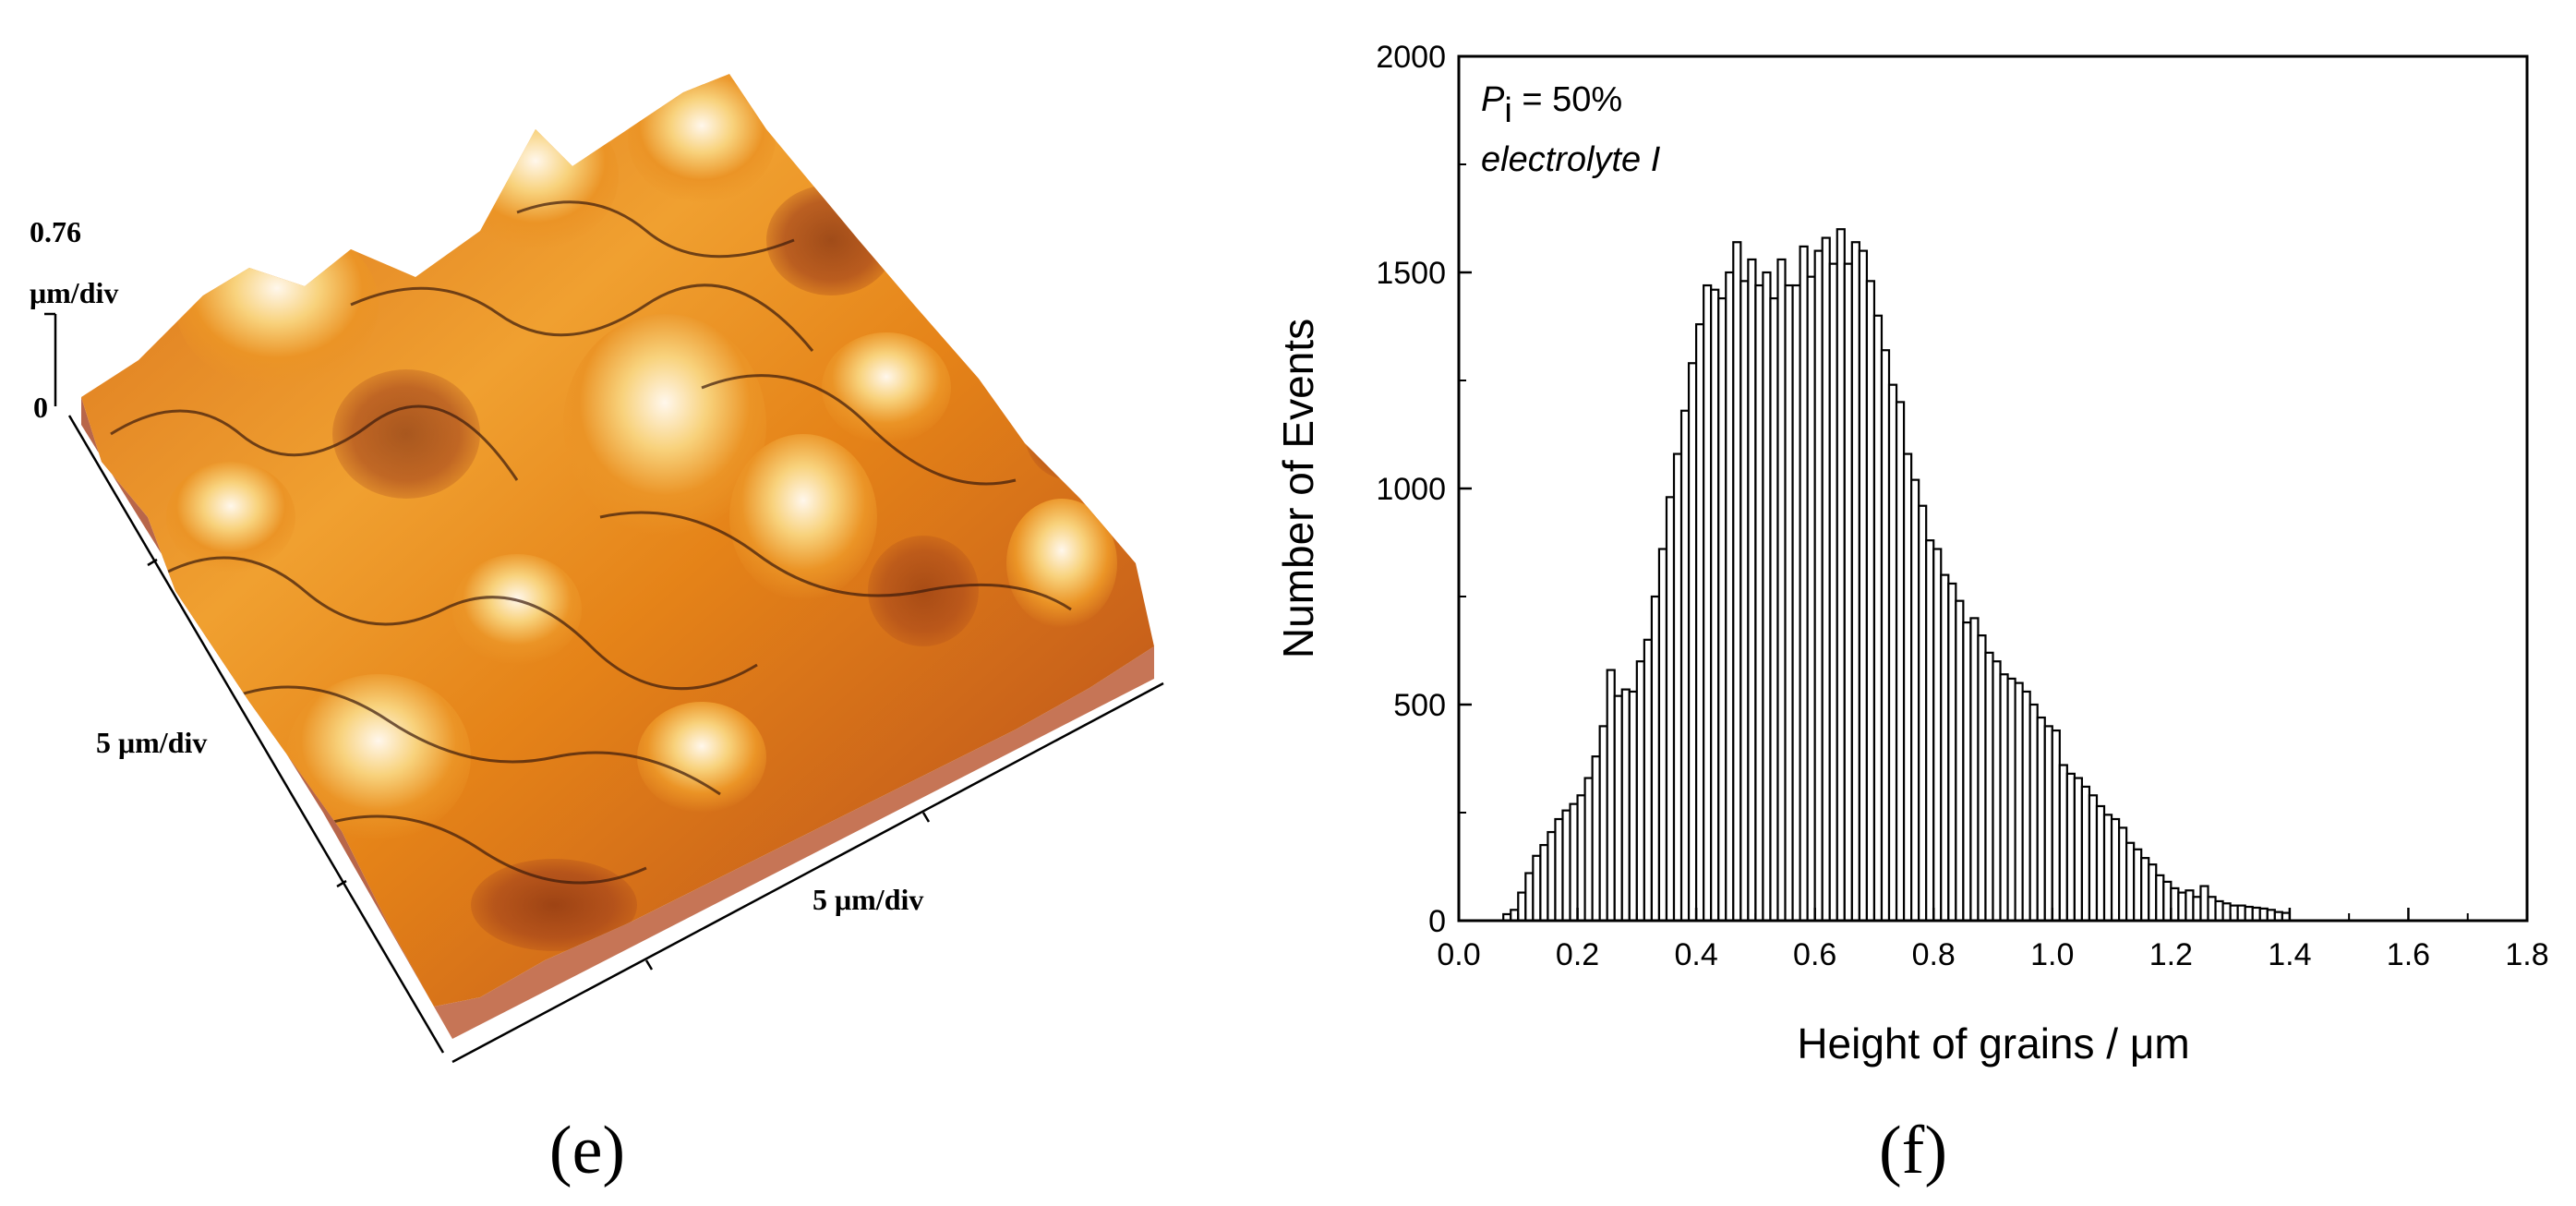 Image resolution: width=2576 pixels, height=1206 pixels. Describe the element at coordinates (1695, 955) in the screenshot. I see `x-tick-label: 0.4` at that location.